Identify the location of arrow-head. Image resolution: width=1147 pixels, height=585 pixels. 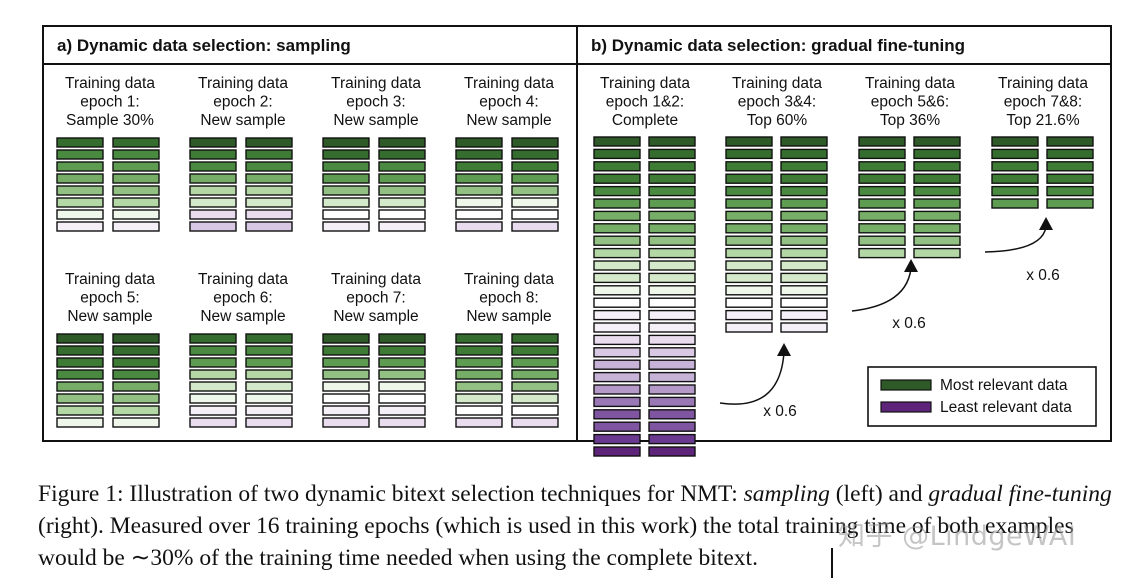
(1046, 223).